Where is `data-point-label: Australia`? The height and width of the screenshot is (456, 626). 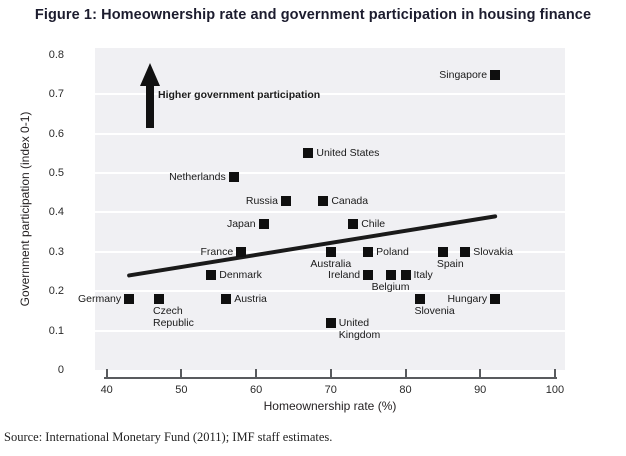
data-point-label: Australia is located at coordinates (331, 263).